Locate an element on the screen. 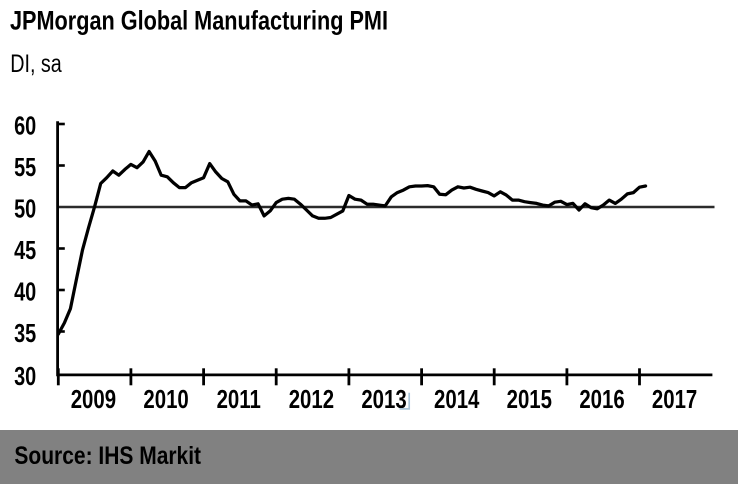 The height and width of the screenshot is (484, 738). svg-text: 2017 is located at coordinates (674, 399).